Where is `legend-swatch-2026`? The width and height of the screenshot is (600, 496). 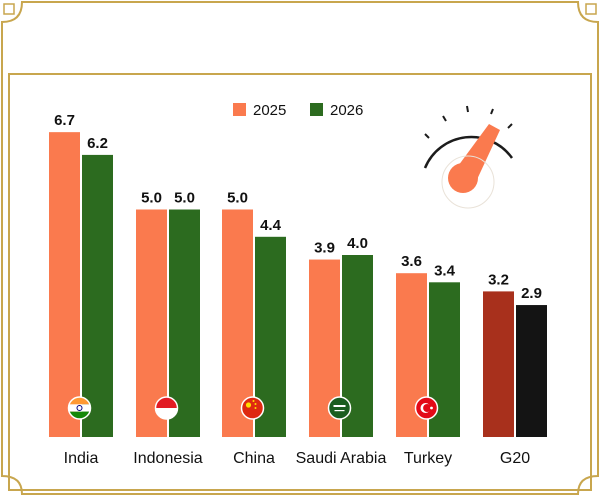 legend-swatch-2026 is located at coordinates (316, 109).